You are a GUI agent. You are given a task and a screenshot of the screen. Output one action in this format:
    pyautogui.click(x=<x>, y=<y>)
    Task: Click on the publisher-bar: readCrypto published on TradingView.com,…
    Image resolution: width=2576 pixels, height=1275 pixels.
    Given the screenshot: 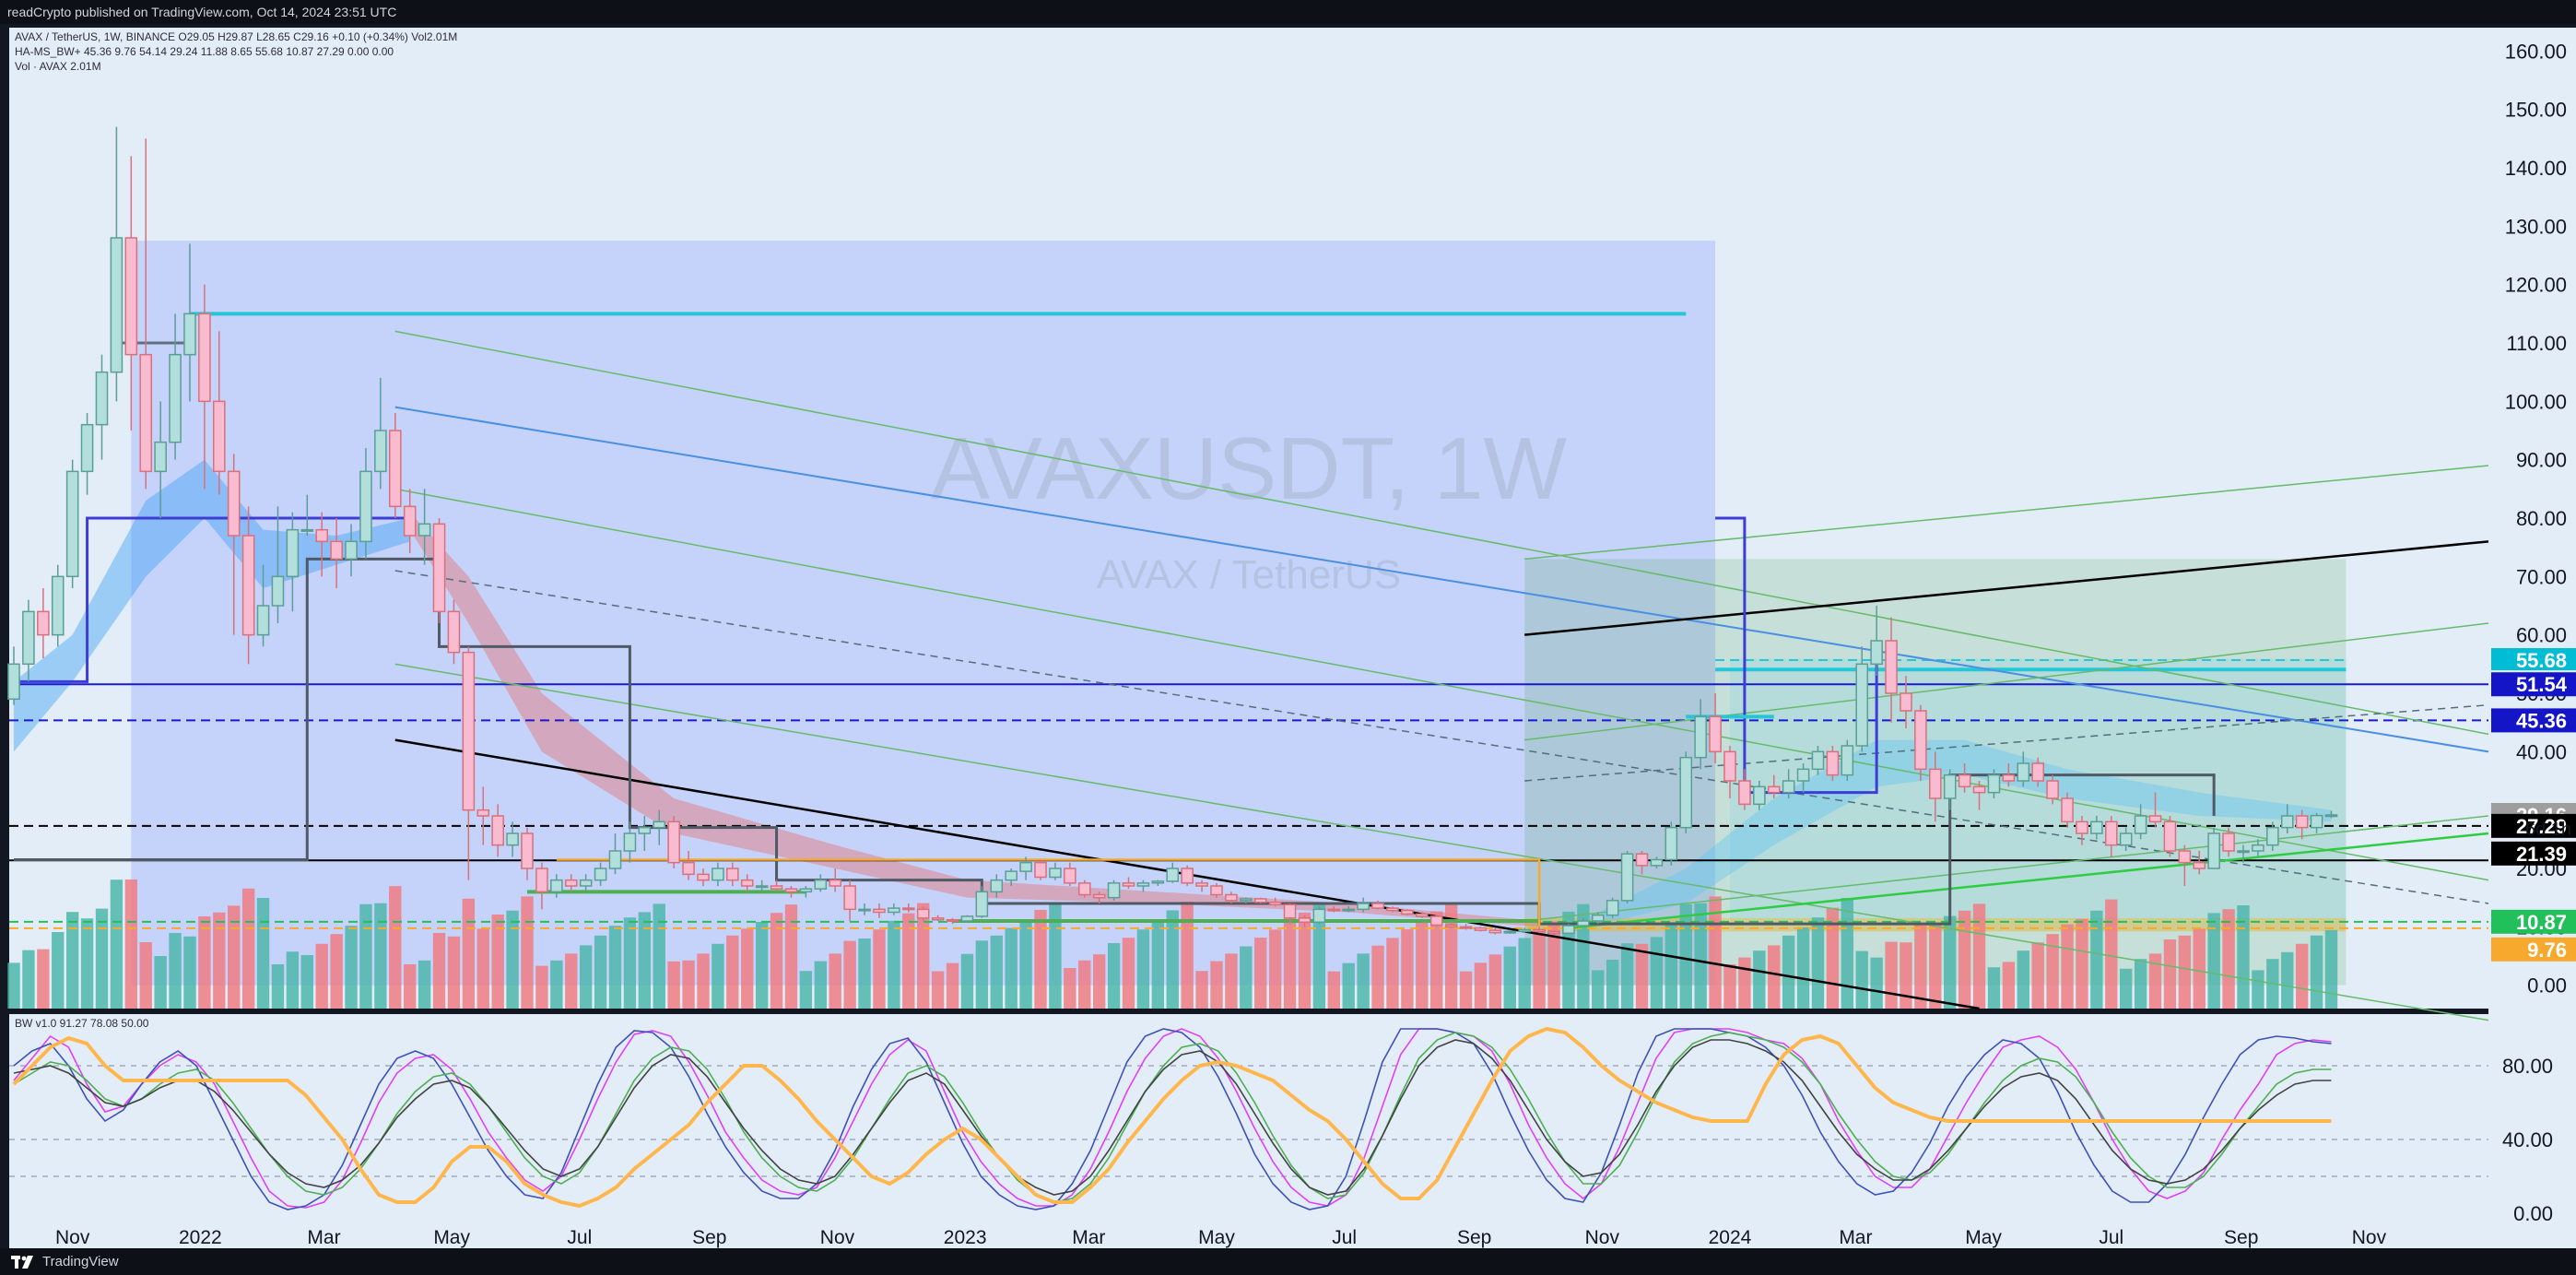 What is the action you would take?
    pyautogui.click(x=1288, y=12)
    